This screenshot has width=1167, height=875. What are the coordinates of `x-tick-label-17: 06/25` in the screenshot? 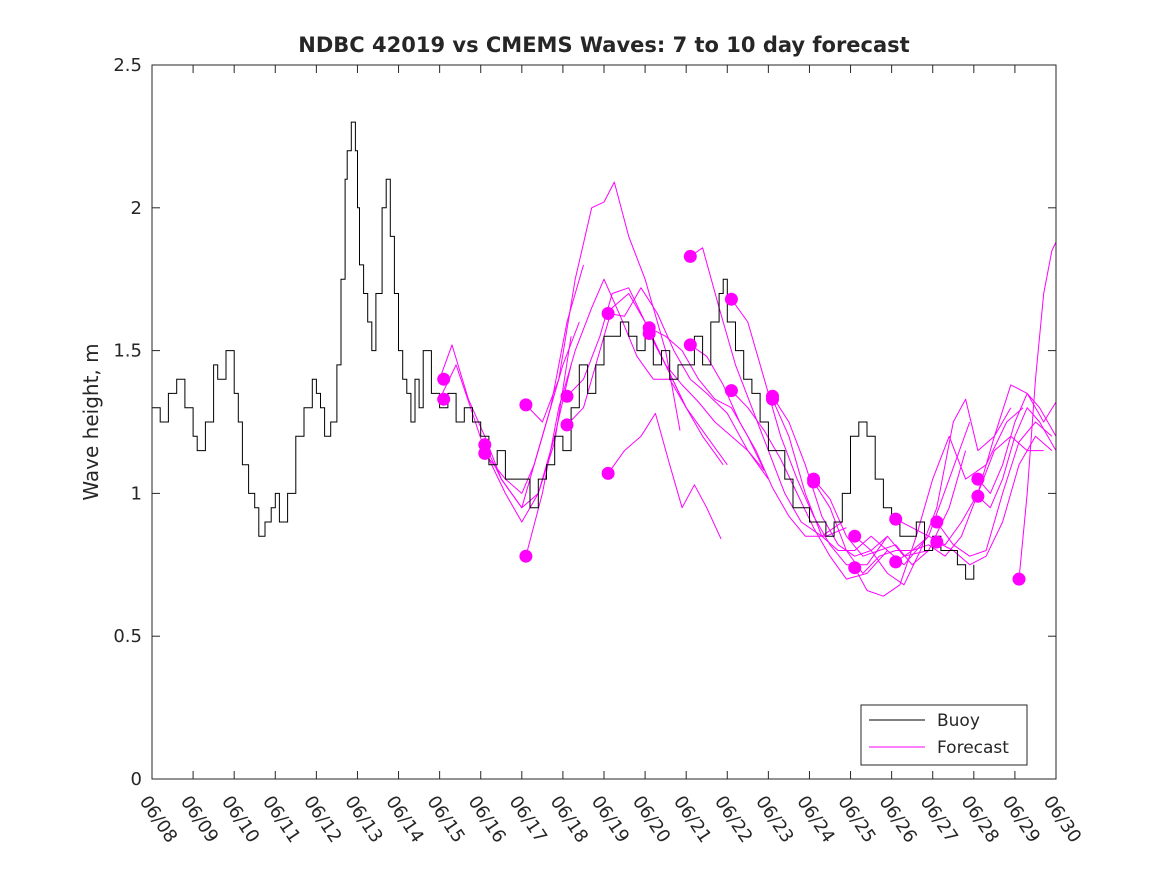 It's located at (856, 819).